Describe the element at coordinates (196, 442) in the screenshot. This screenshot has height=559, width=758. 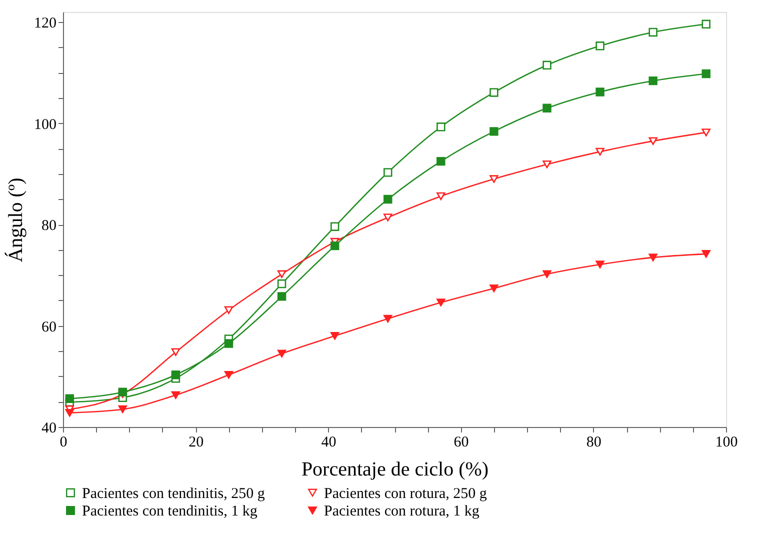
I see `x-tick-label: 20` at that location.